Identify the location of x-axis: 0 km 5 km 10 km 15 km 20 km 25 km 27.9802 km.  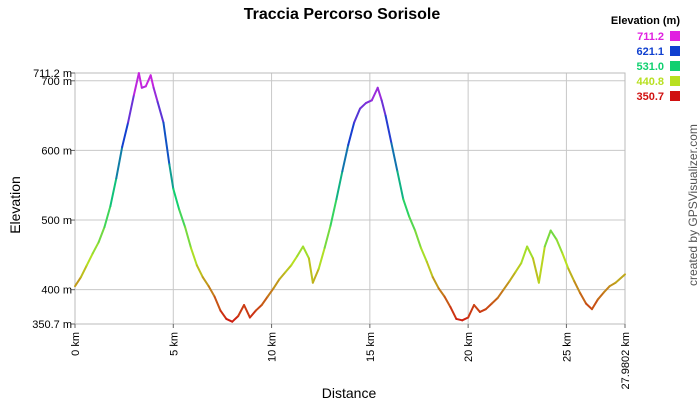
(351, 356).